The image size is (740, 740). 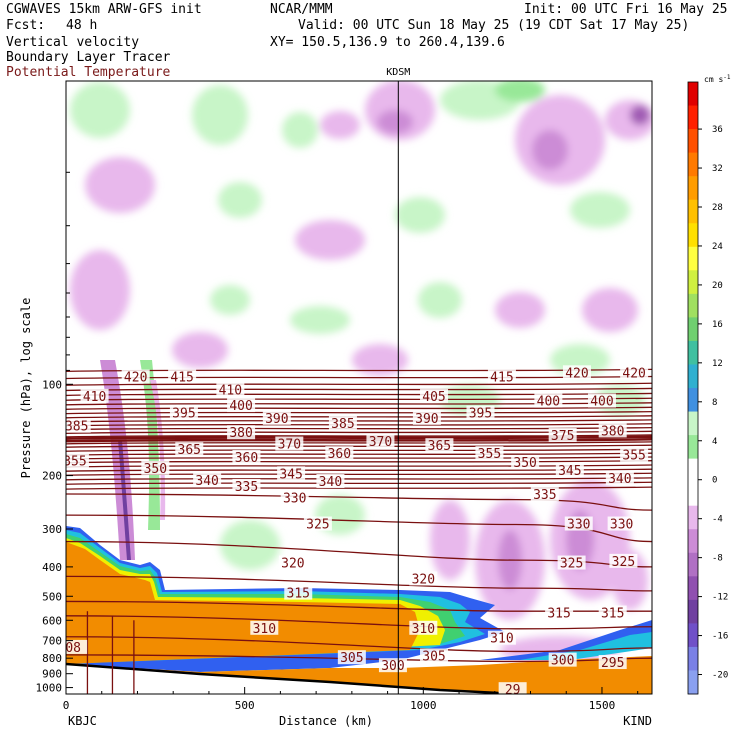 What do you see at coordinates (489, 454) in the screenshot?
I see `theta-label-27: 355` at bounding box center [489, 454].